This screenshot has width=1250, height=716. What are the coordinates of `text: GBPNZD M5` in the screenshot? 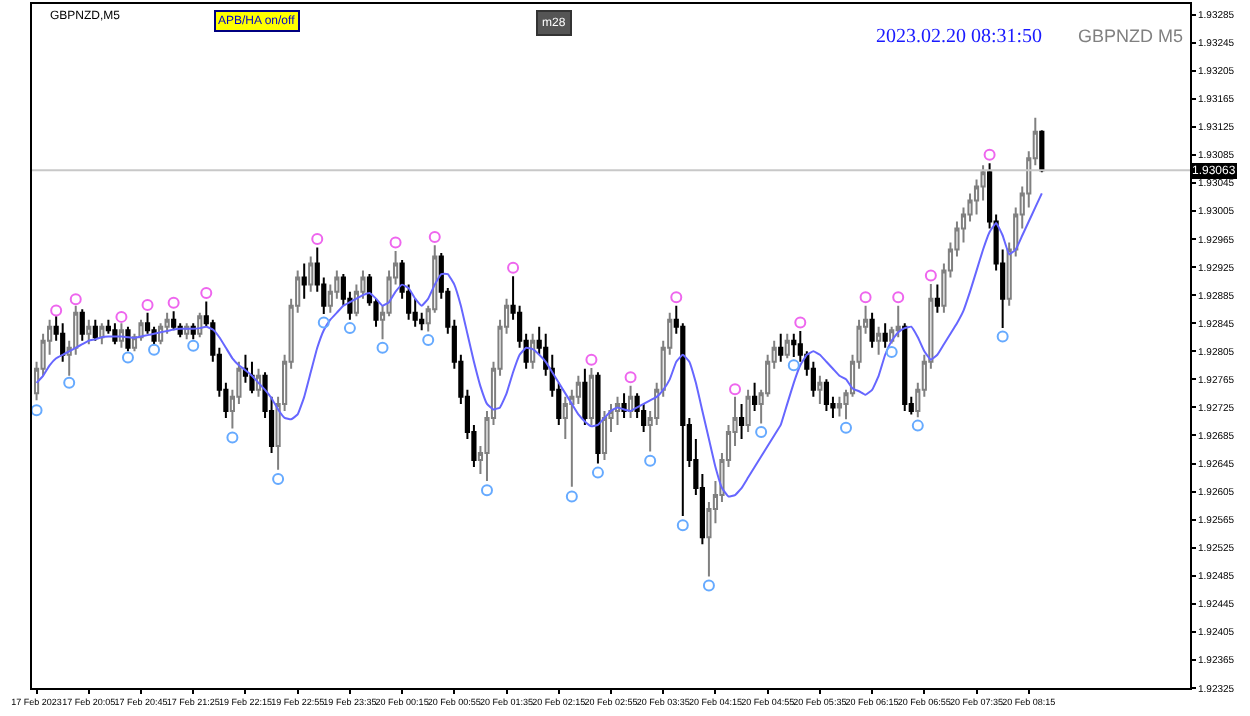 It's located at (1131, 36).